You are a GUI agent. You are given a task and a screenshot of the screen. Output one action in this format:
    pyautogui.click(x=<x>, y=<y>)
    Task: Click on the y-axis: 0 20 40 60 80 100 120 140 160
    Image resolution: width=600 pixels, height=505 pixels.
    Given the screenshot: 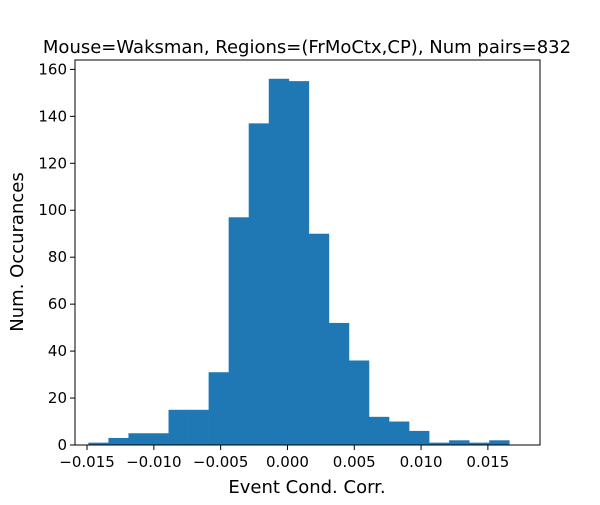 What is the action you would take?
    pyautogui.click(x=56, y=257)
    